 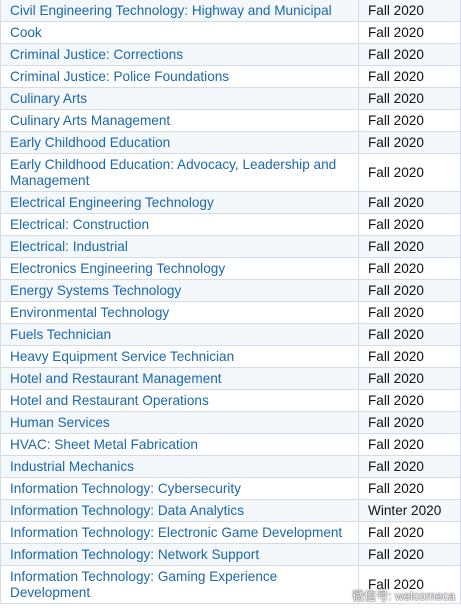 What do you see at coordinates (116, 378) in the screenshot?
I see `program-link: Hotel and Restaurant Management` at bounding box center [116, 378].